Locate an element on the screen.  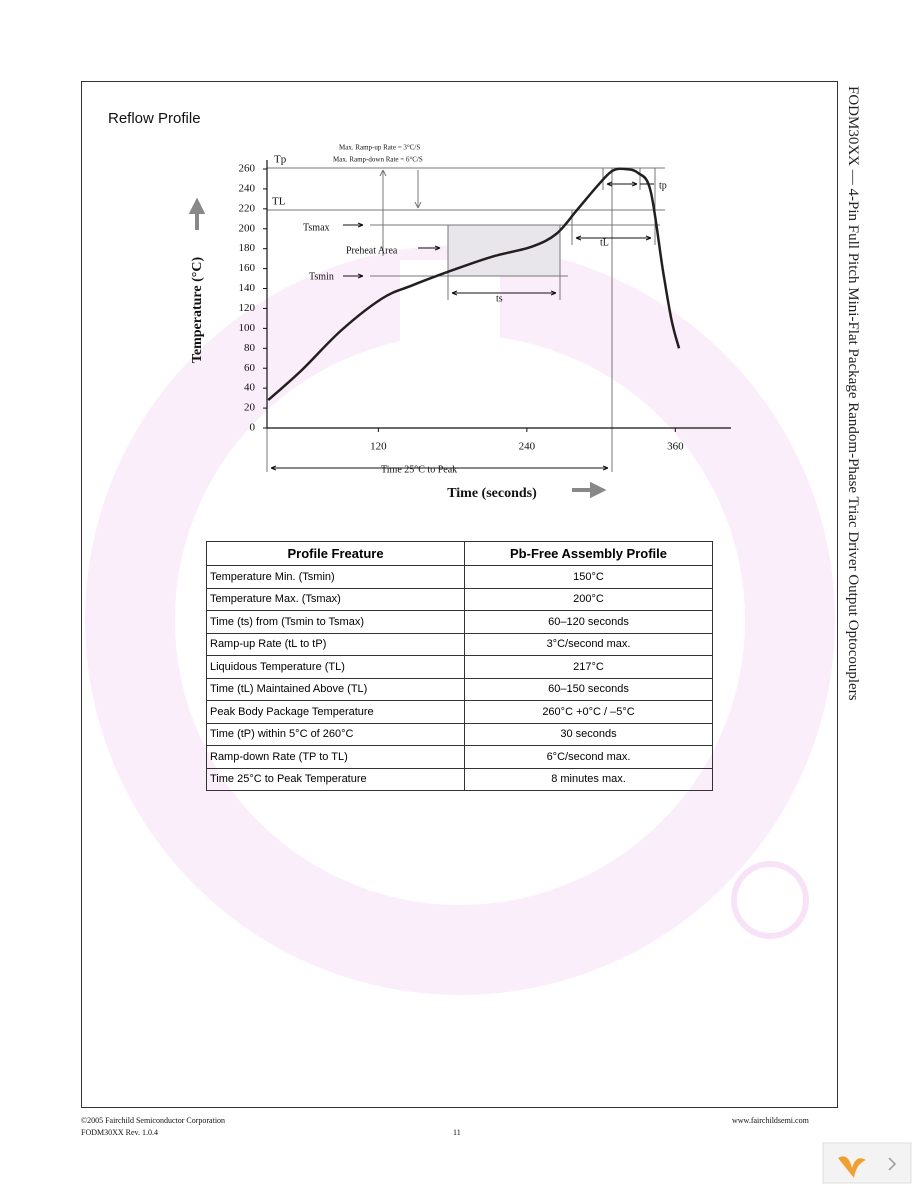
x-tick-label: 120 is located at coordinates (378, 447).